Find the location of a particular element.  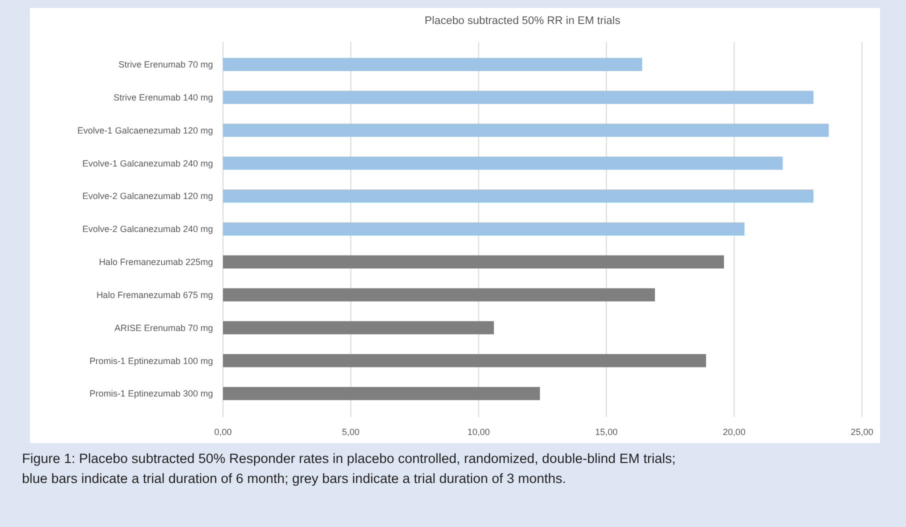

chart-title: Placebo subtracted 50% RR in EM trials is located at coordinates (522, 21).